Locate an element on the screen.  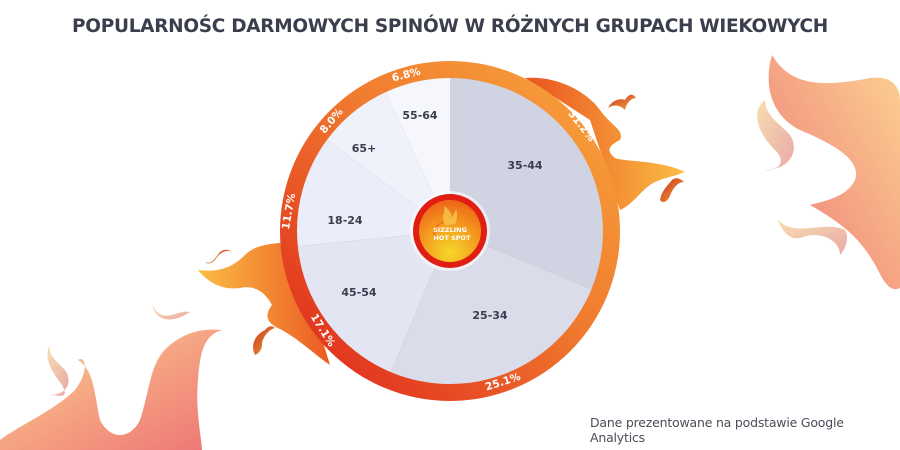
logo-text-line1: SIZZLING is located at coordinates (450, 230).